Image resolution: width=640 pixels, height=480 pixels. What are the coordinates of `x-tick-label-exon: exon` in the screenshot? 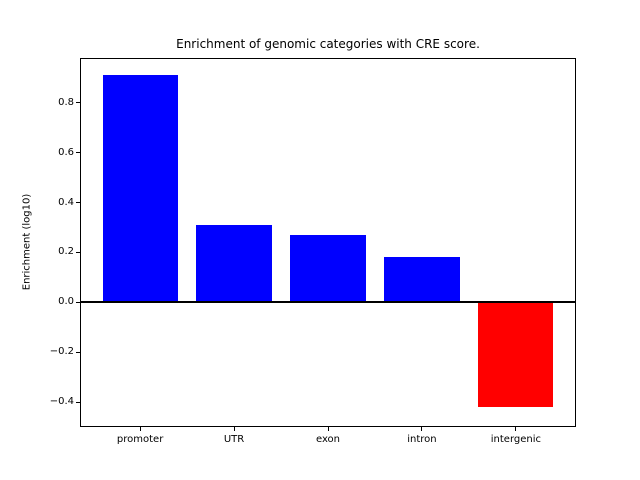 It's located at (328, 439).